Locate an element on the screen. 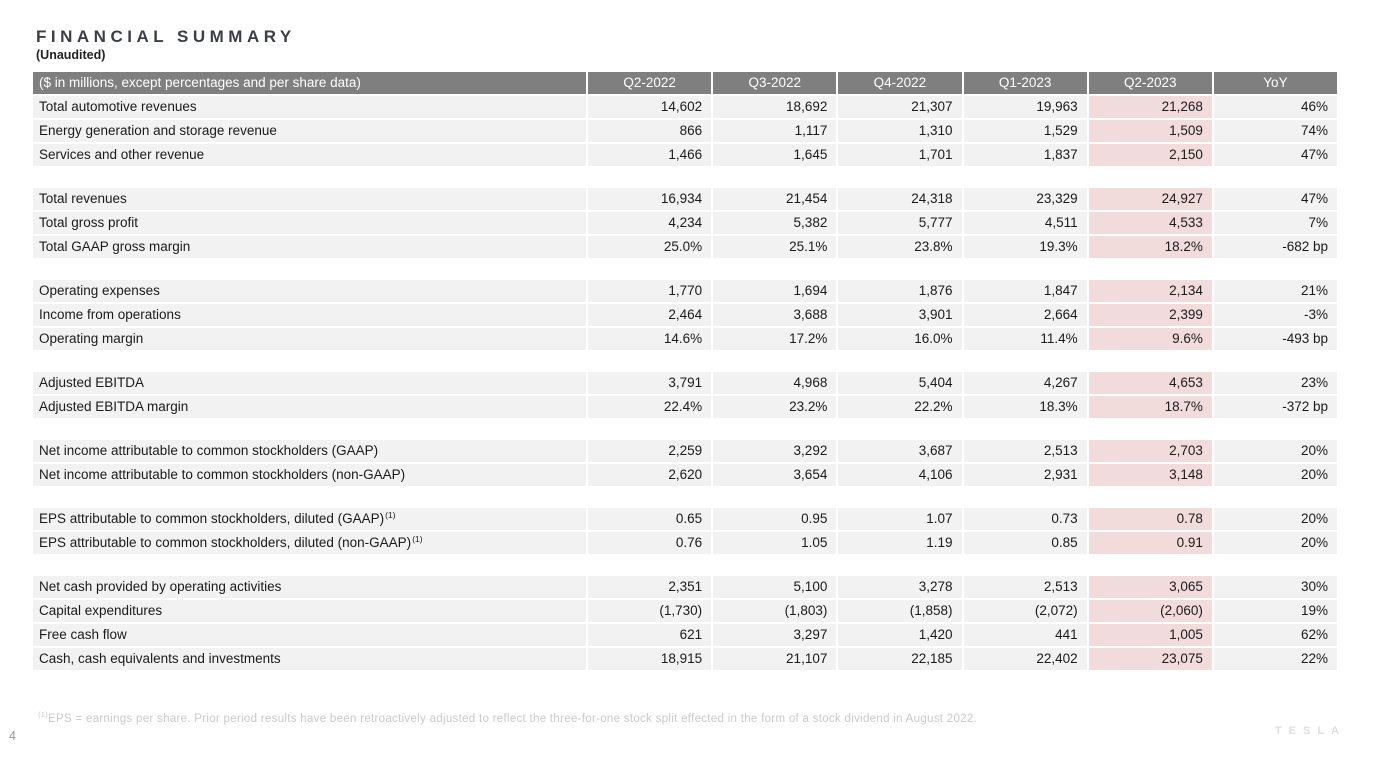 This screenshot has height=757, width=1390. row-label: Capital expenditures is located at coordinates (309, 611).